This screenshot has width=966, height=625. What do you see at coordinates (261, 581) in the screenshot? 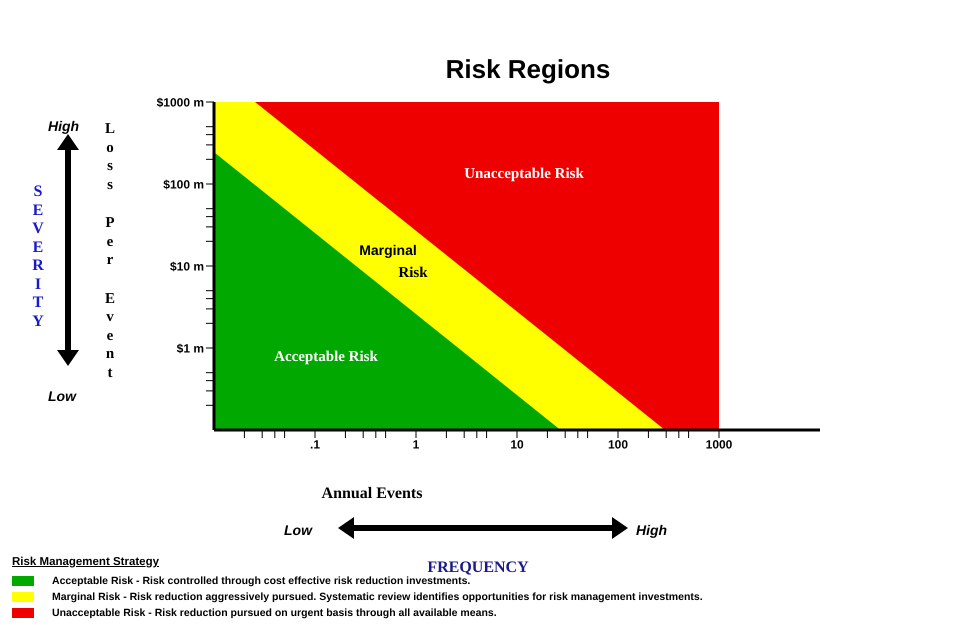
I see `legend-label: Acceptable Risk - Risk controlled through cost effective risk reduction investments.` at bounding box center [261, 581].